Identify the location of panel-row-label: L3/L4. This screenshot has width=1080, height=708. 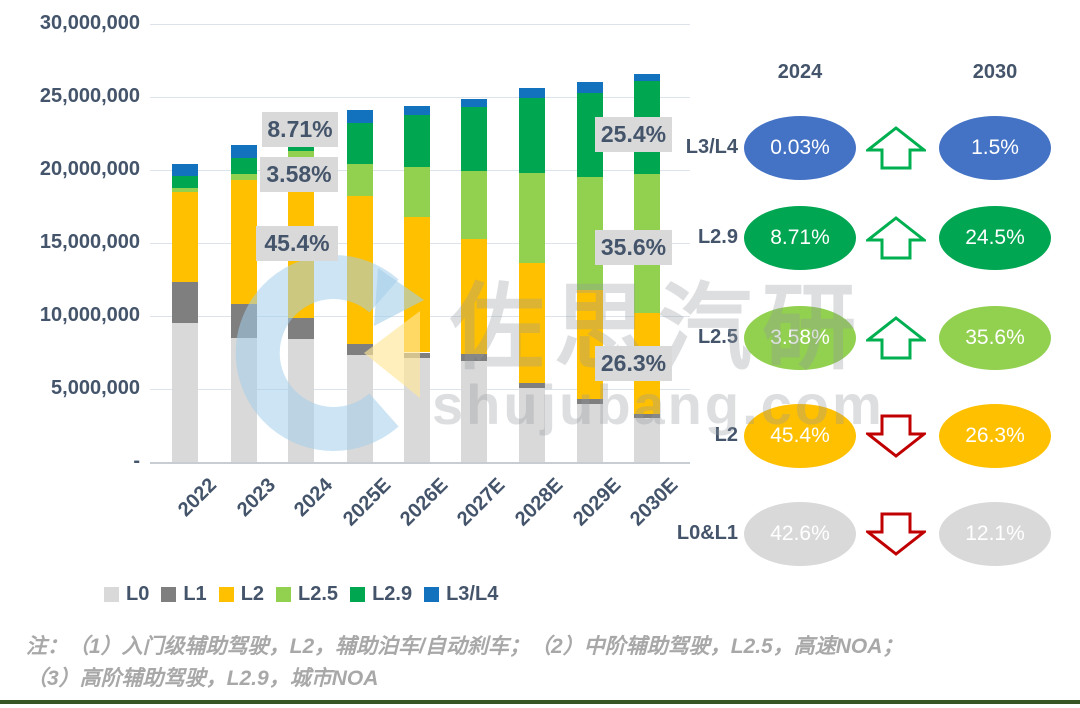
(711, 147).